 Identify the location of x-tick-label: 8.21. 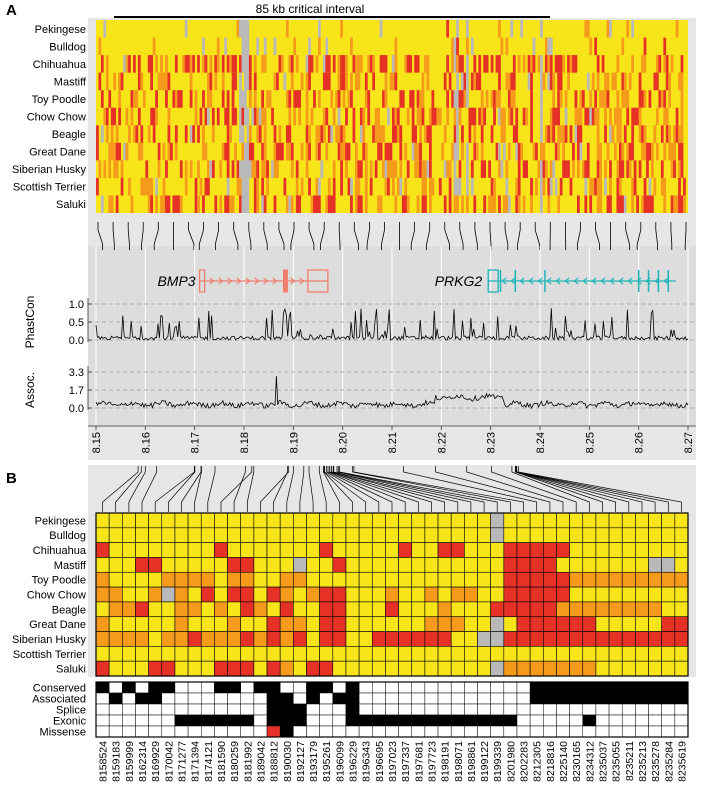
(393, 442).